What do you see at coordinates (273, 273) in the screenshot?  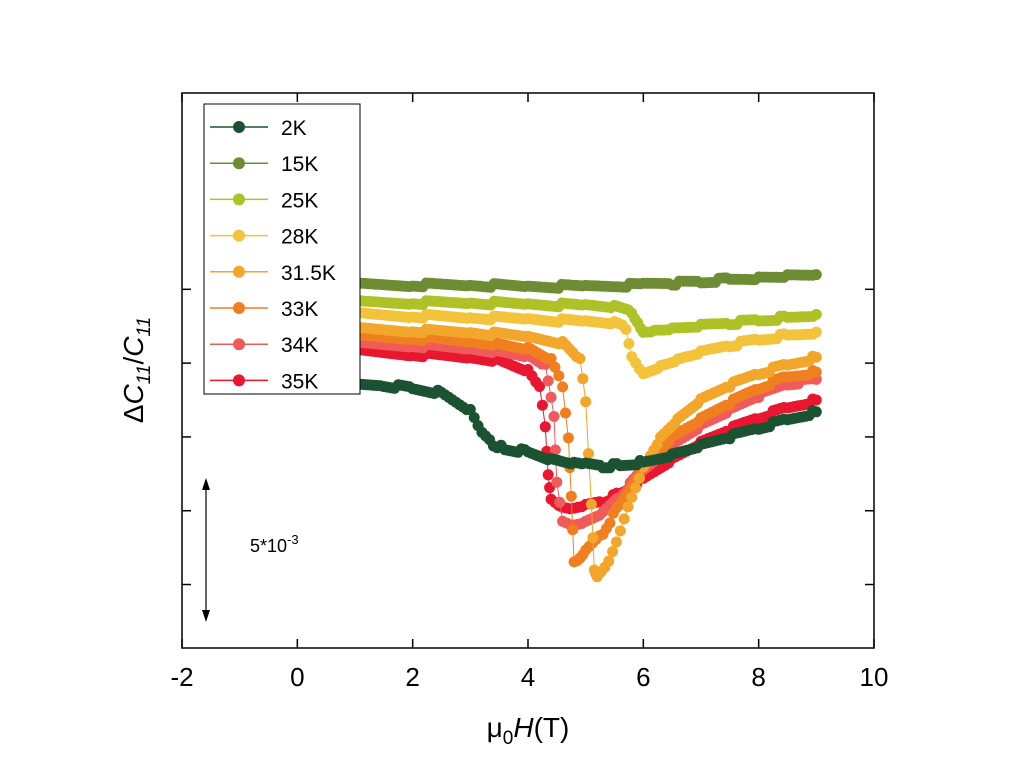 I see `legend-item-31-5k: 31.5K` at bounding box center [273, 273].